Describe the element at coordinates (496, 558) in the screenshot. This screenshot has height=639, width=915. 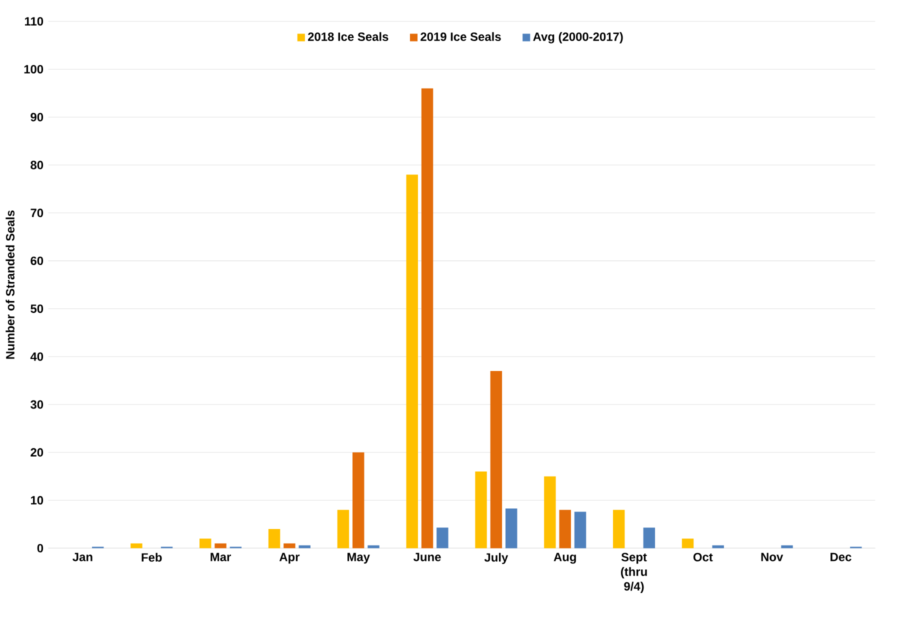
I see `x-tick-label: July` at that location.